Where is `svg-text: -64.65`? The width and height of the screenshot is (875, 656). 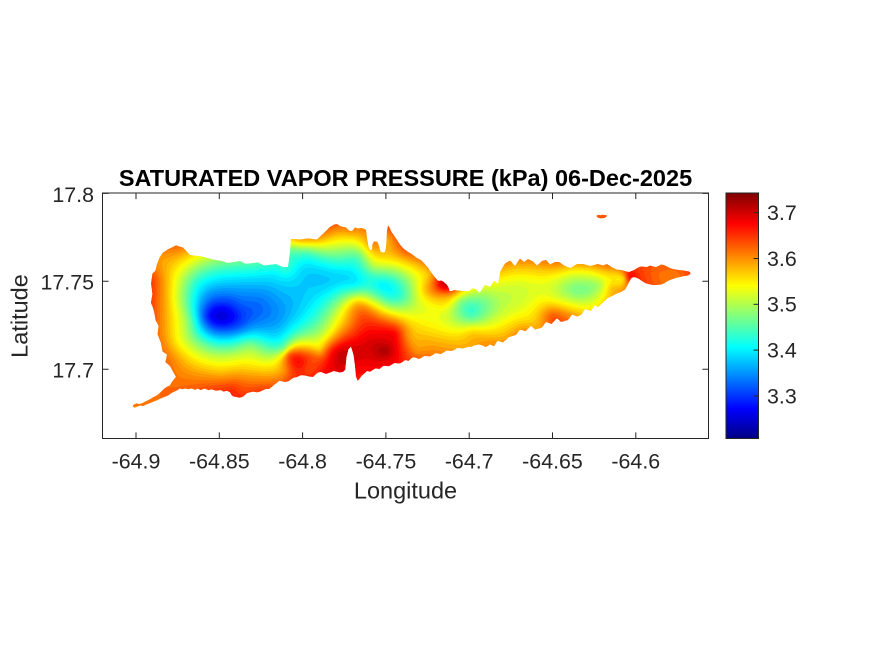
svg-text: -64.65 is located at coordinates (552, 461).